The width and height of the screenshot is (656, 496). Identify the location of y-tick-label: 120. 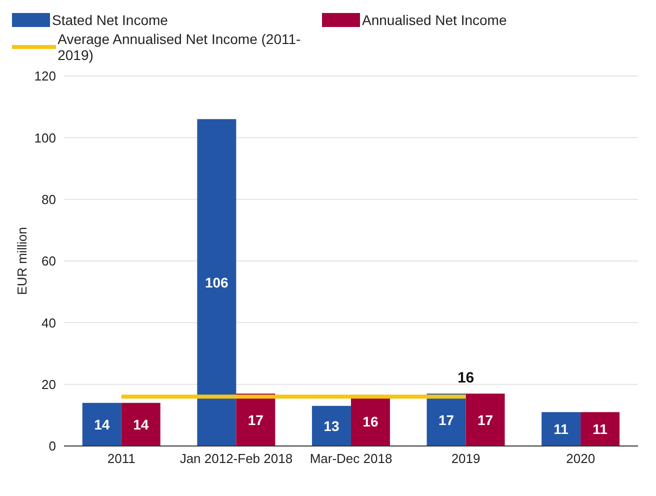
(45, 76).